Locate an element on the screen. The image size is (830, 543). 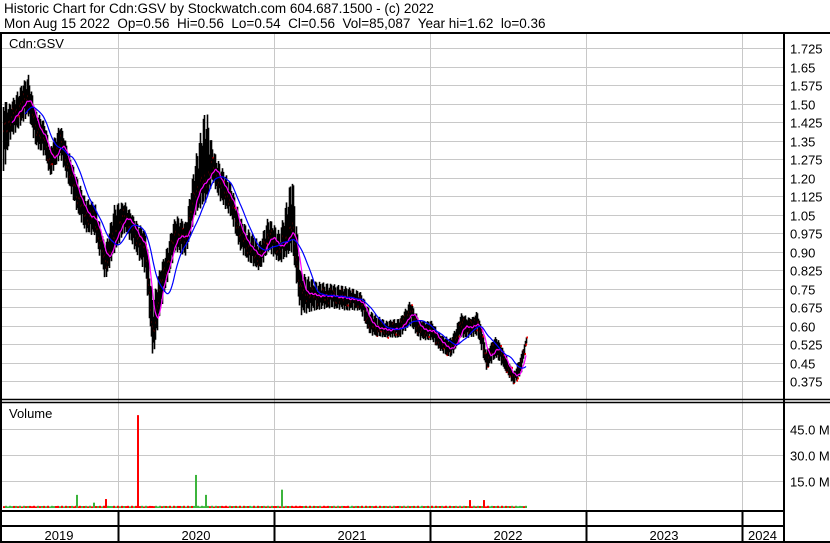
volume-tick-label: 30.0 M is located at coordinates (810, 456).